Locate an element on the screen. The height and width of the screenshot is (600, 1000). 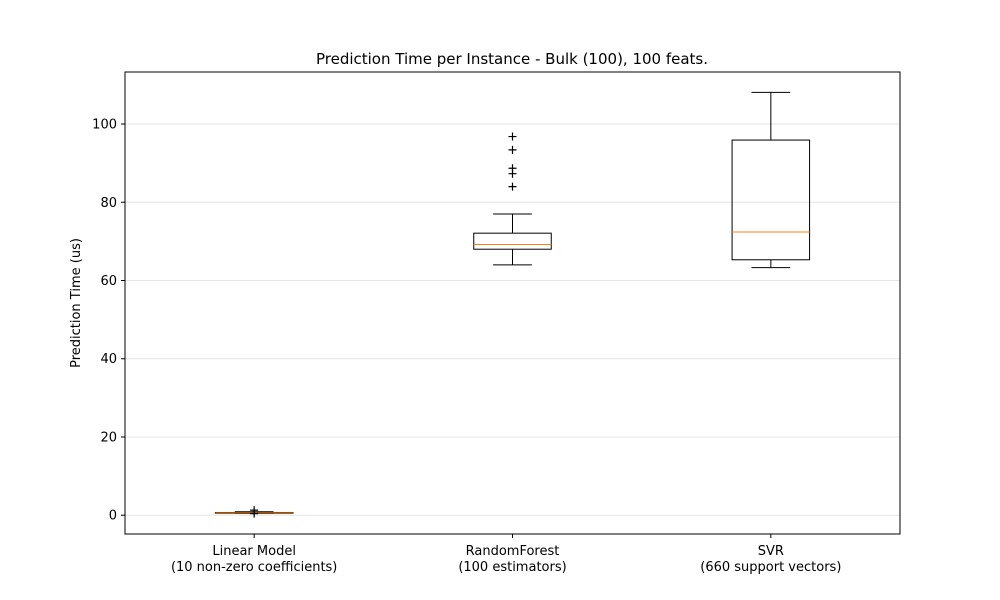
y-tick-label: 100 is located at coordinates (104, 125).